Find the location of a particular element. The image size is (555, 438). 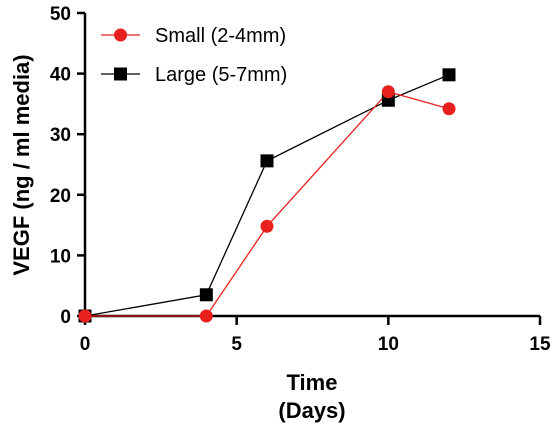

y-tick-label: 50 is located at coordinates (60, 14).